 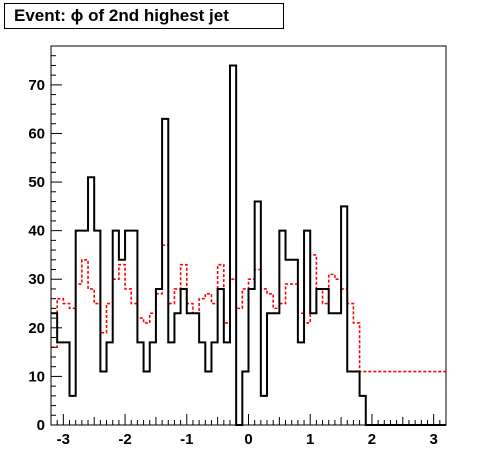 What do you see at coordinates (36, 85) in the screenshot?
I see `y-tick-label: 70` at bounding box center [36, 85].